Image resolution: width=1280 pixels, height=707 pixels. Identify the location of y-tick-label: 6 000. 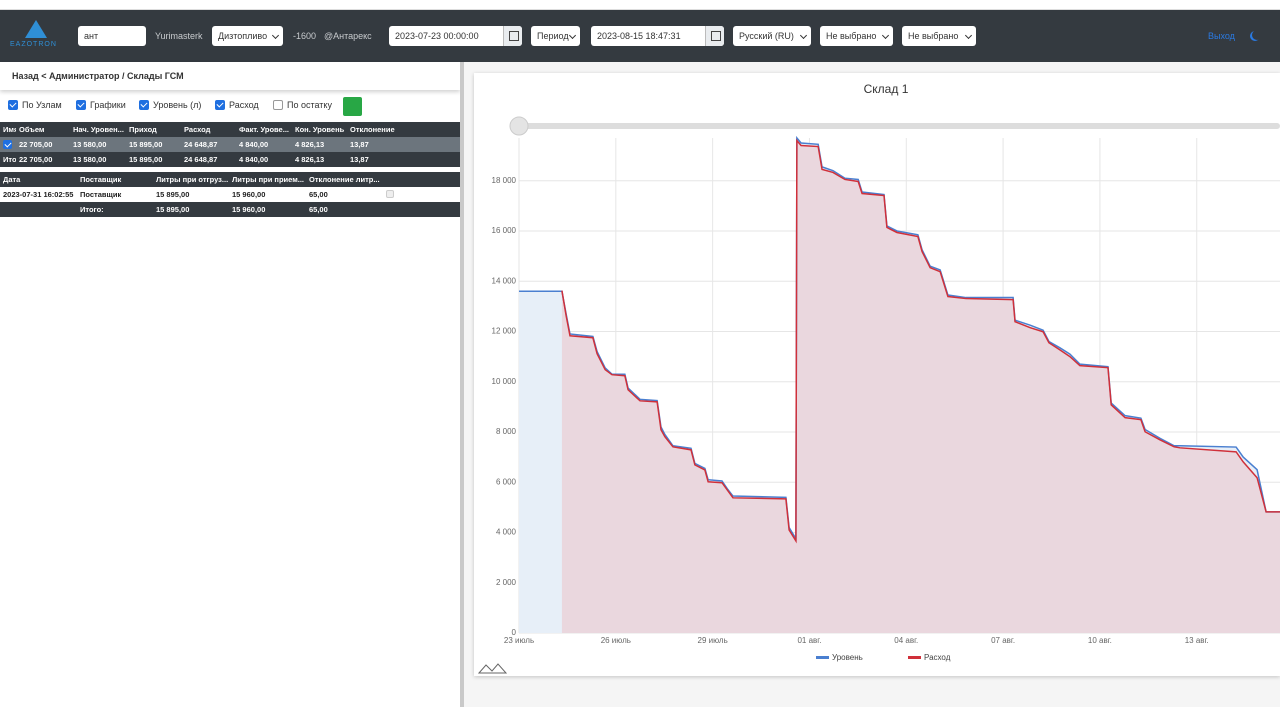
(506, 481).